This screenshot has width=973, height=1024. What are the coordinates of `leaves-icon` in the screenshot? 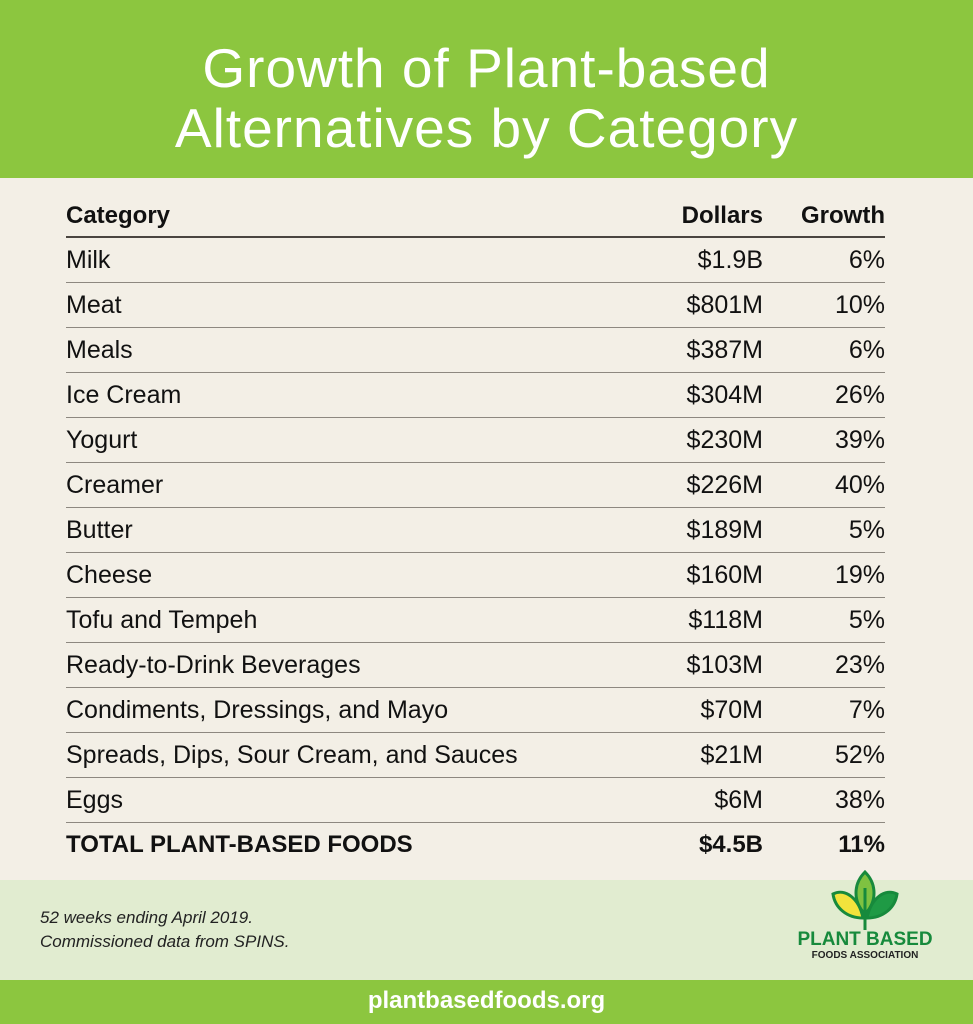 It's located at (865, 899).